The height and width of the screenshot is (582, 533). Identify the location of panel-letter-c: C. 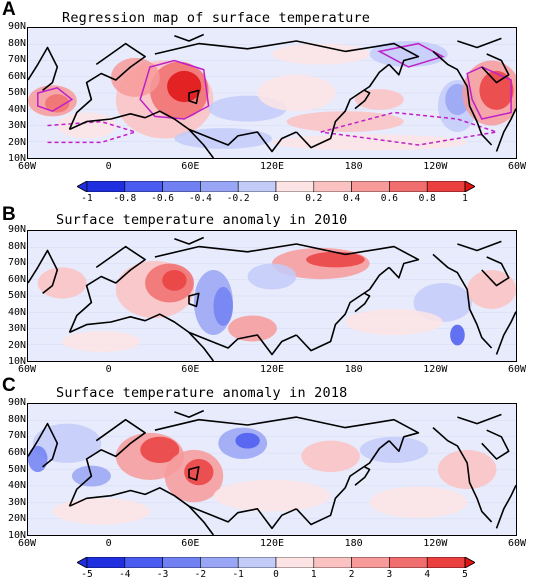
(9, 385).